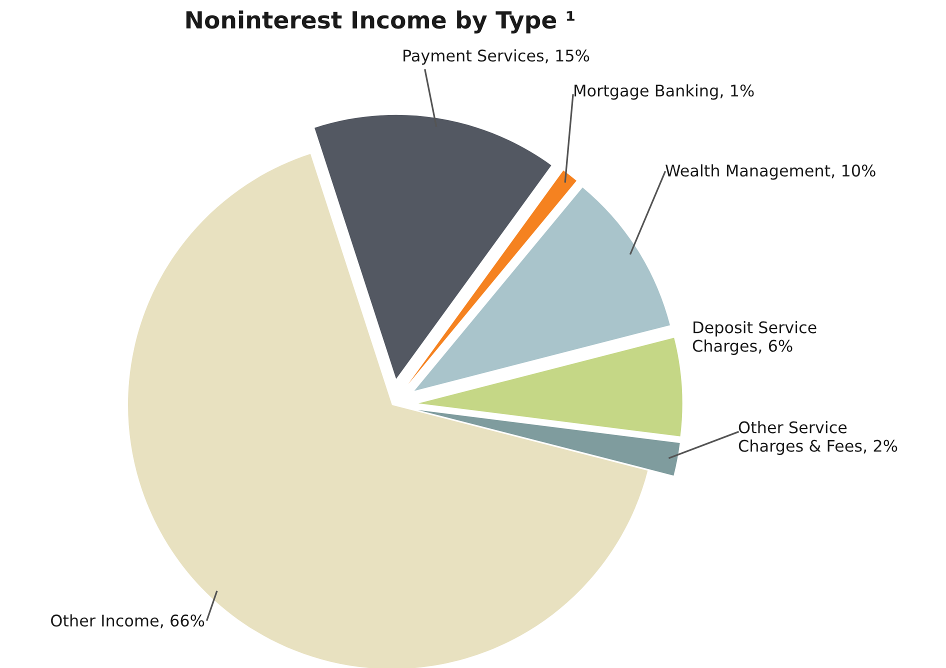 This screenshot has height=668, width=946. What do you see at coordinates (380, 22) in the screenshot?
I see `chart-title: Noninterest Income by Type ¹` at bounding box center [380, 22].